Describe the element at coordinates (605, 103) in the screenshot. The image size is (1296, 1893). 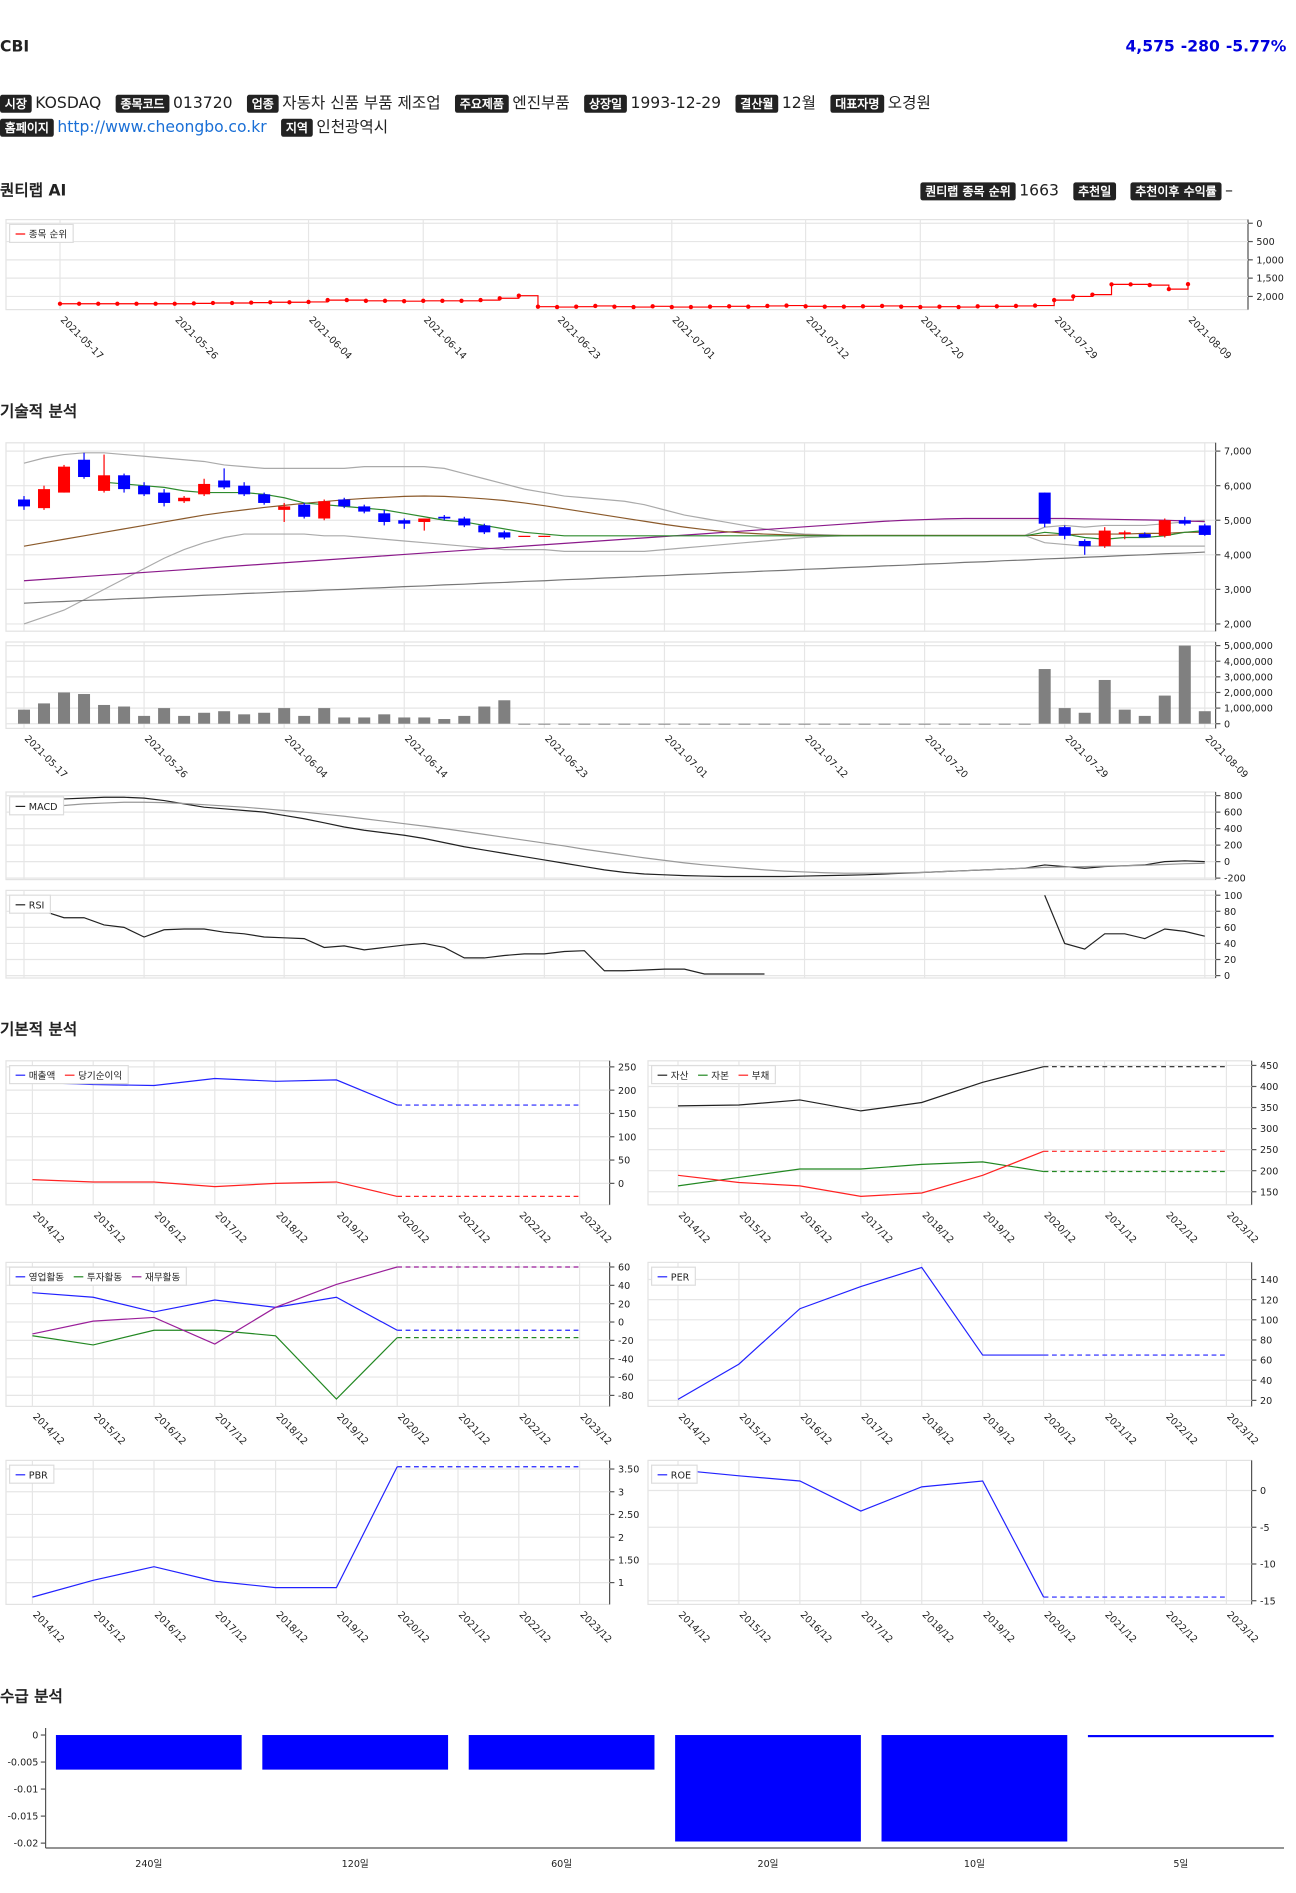
I see `badge-label: 상장일` at that location.